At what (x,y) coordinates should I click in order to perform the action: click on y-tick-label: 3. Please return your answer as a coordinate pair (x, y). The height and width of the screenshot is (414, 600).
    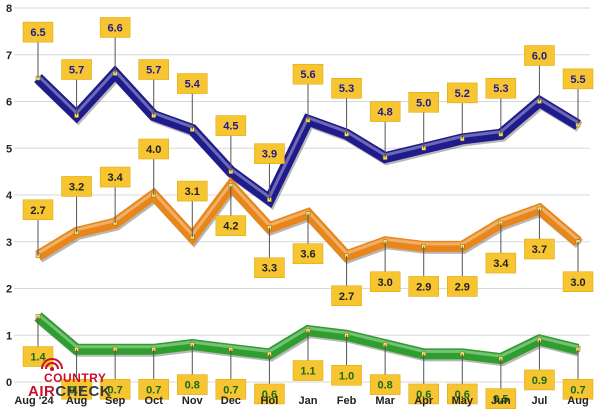
    Looking at the image, I should click on (9, 243).